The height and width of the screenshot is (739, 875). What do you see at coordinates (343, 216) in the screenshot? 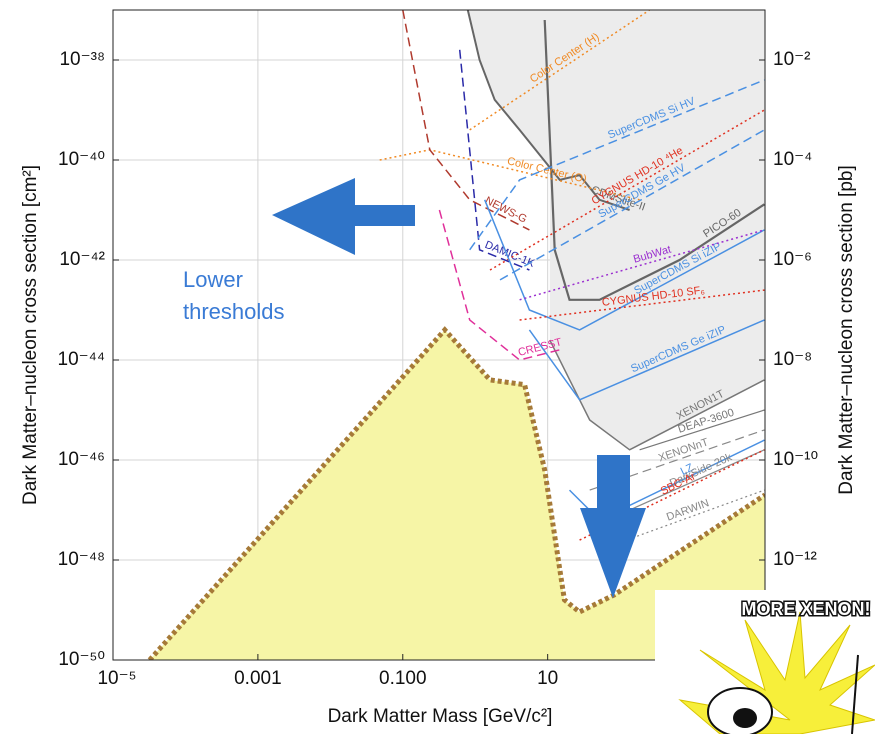
I see `arrow-lower-thresholds` at bounding box center [343, 216].